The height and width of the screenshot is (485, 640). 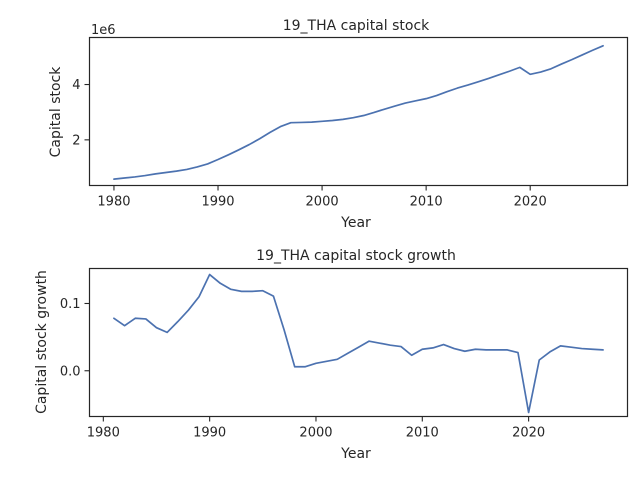 I want to click on y-tick-label: 2, so click(x=76, y=140).